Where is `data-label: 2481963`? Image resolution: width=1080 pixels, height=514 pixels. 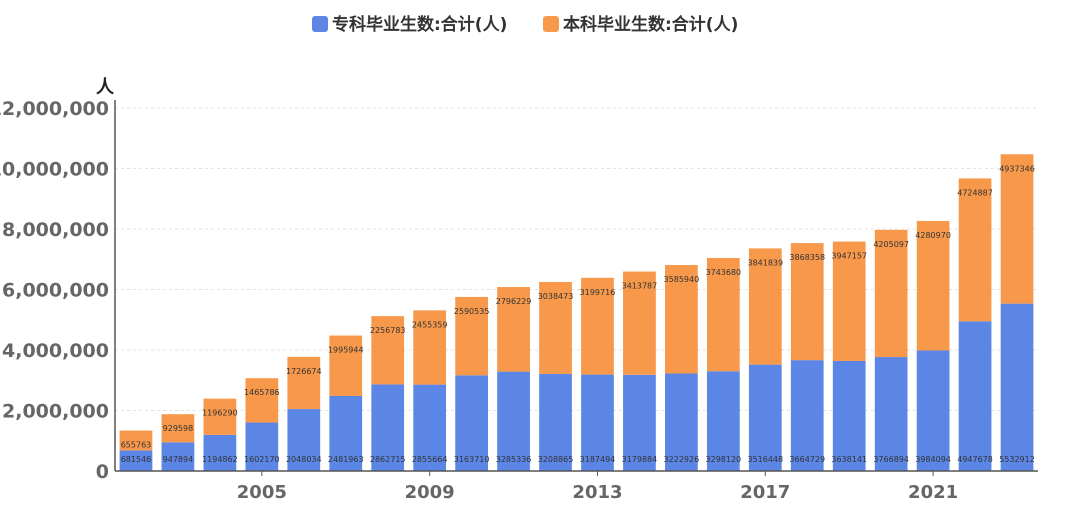 data-label: 2481963 is located at coordinates (346, 459).